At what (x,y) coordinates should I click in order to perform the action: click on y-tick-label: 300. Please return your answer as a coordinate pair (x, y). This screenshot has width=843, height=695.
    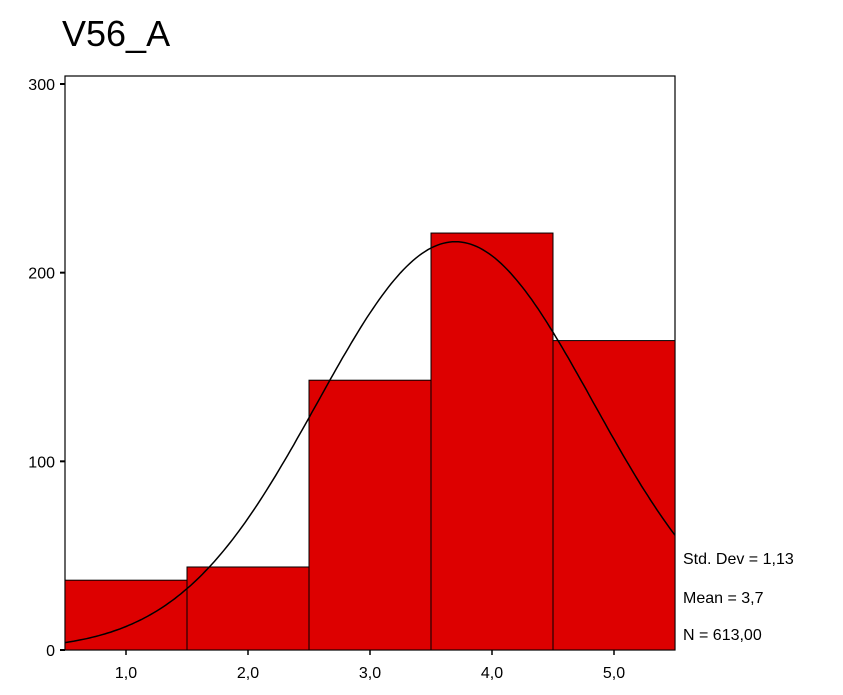
    Looking at the image, I should click on (41, 85).